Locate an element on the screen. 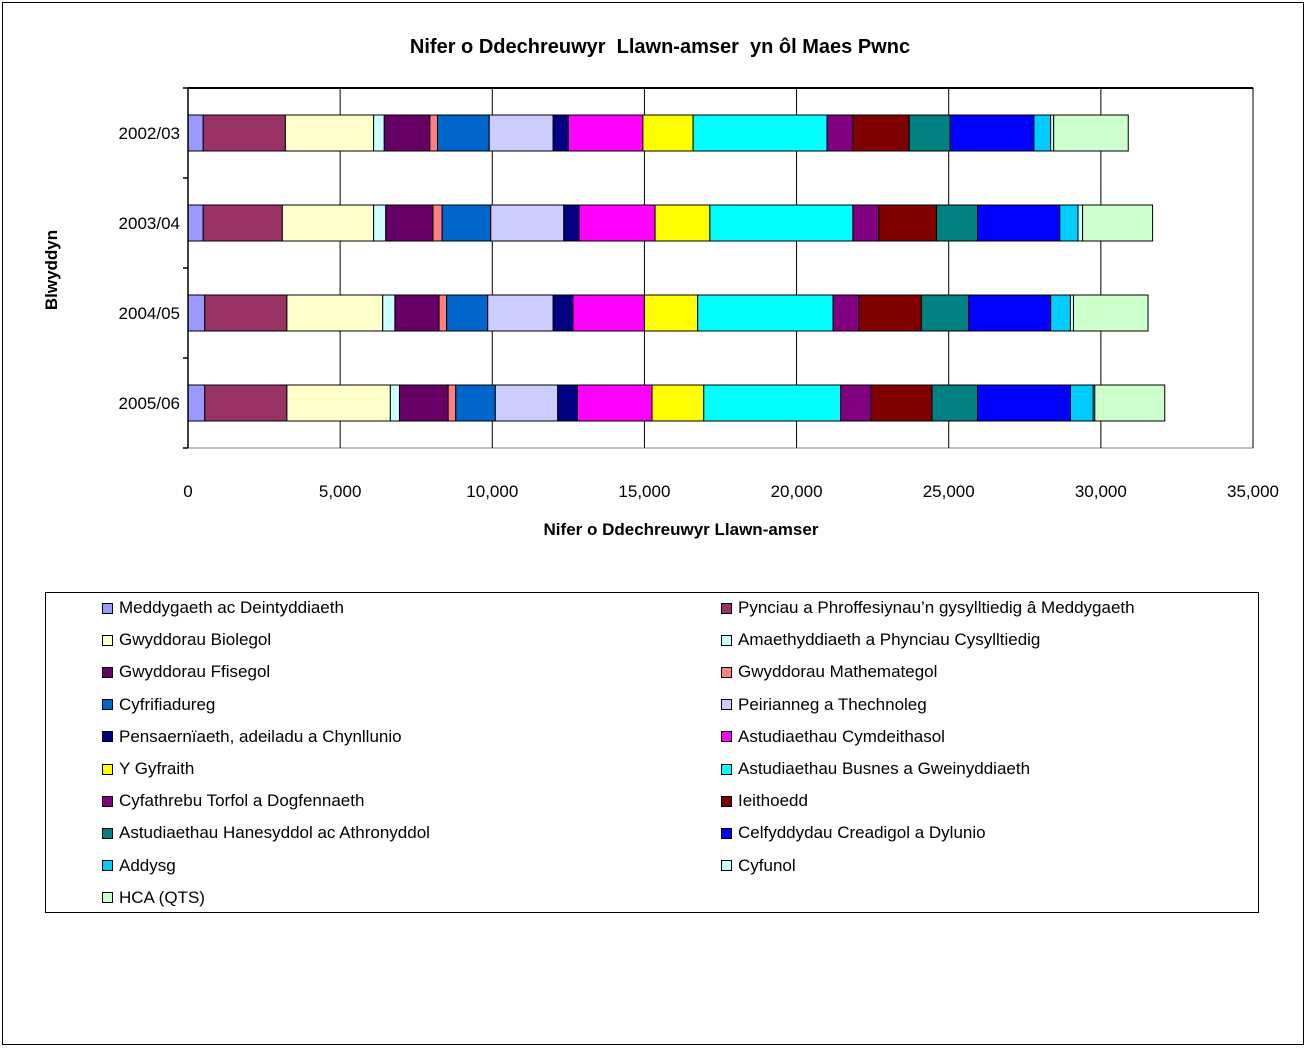  y-axis-label: Blwyddyn is located at coordinates (51, 270).